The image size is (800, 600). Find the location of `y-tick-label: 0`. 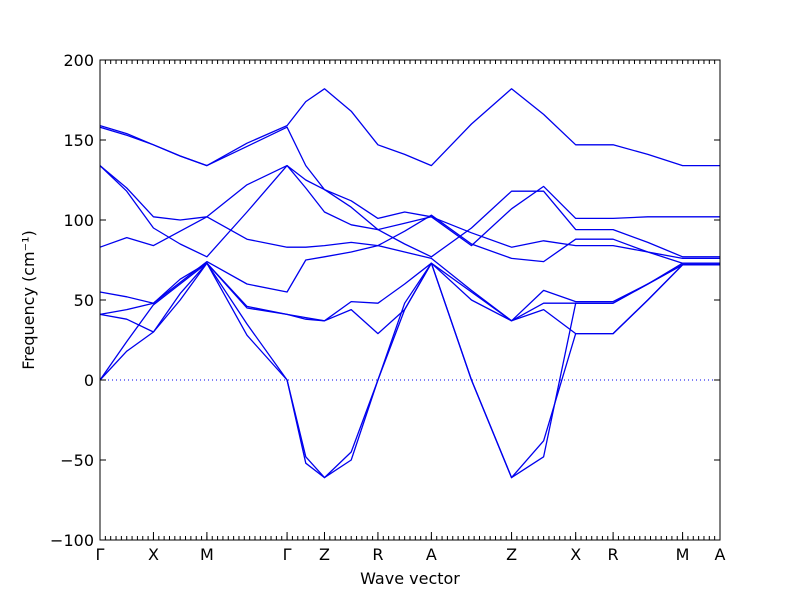

y-tick-label: 0 is located at coordinates (89, 380).